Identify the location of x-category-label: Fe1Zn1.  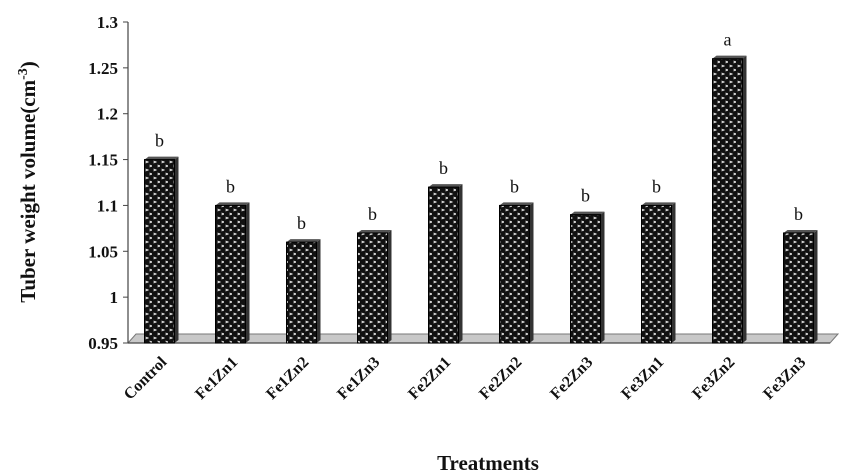
(216, 378).